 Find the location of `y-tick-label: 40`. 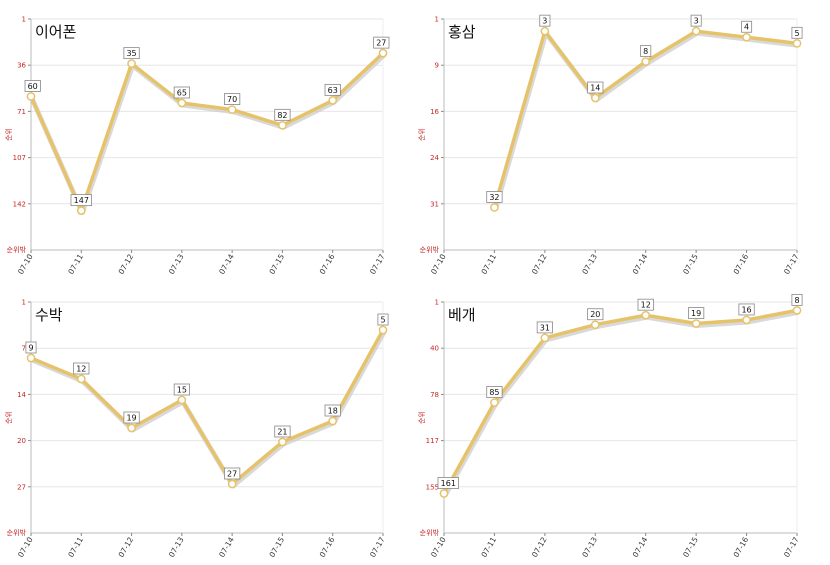

y-tick-label: 40 is located at coordinates (434, 349).